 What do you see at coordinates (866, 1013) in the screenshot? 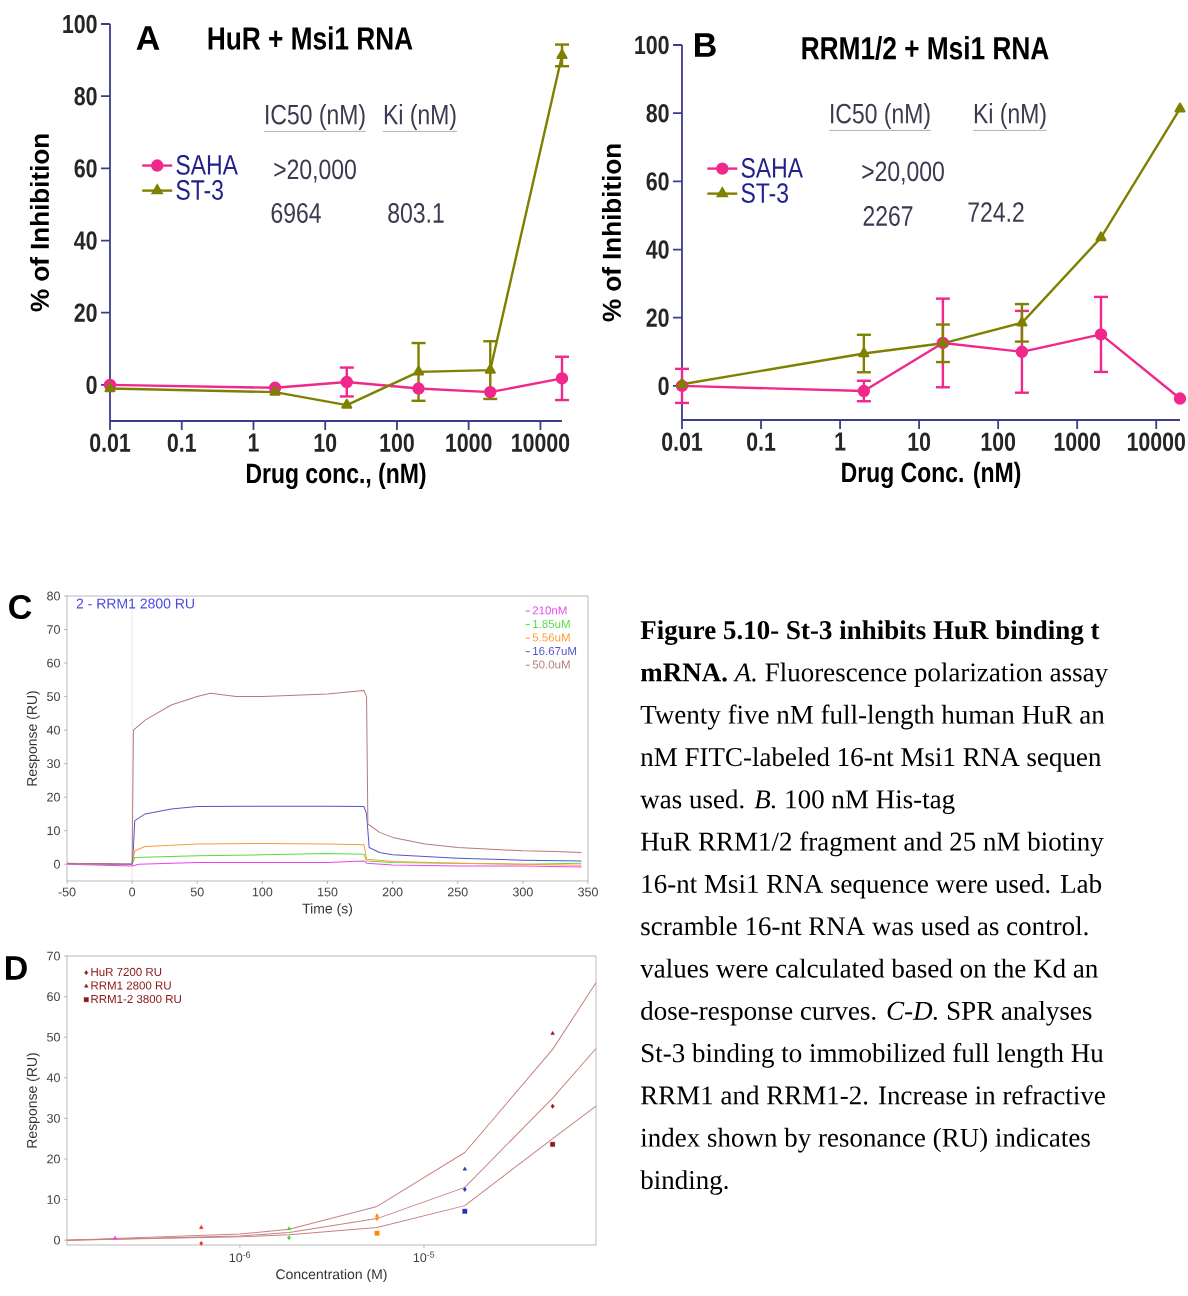
I see `text: dose-response curves. C-D. SPR analyses` at bounding box center [866, 1013].